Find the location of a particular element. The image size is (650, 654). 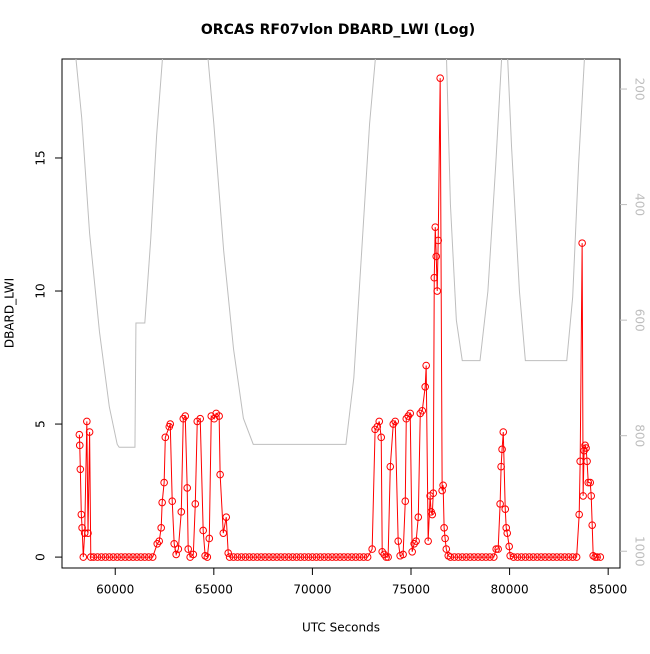

y-tick-label: 0 is located at coordinates (41, 557).